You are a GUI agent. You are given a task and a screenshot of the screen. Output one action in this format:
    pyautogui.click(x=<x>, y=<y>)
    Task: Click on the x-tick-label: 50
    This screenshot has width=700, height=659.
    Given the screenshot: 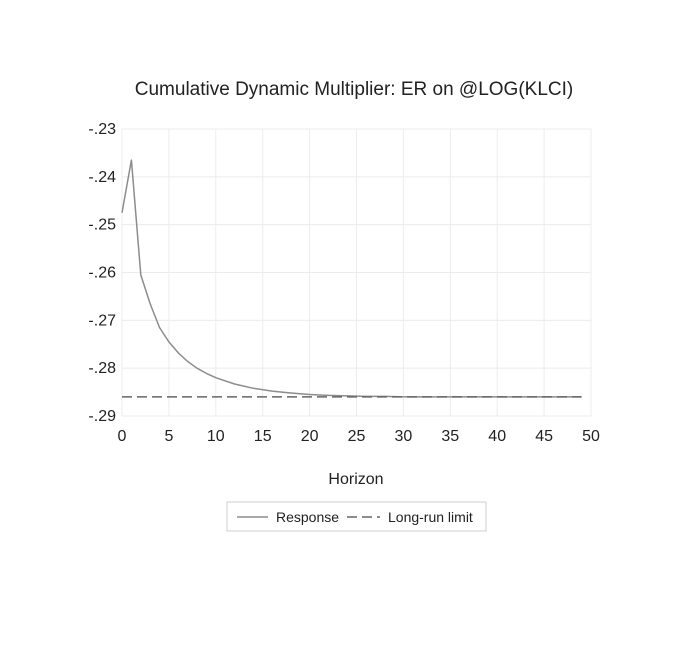 What is the action you would take?
    pyautogui.click(x=591, y=436)
    